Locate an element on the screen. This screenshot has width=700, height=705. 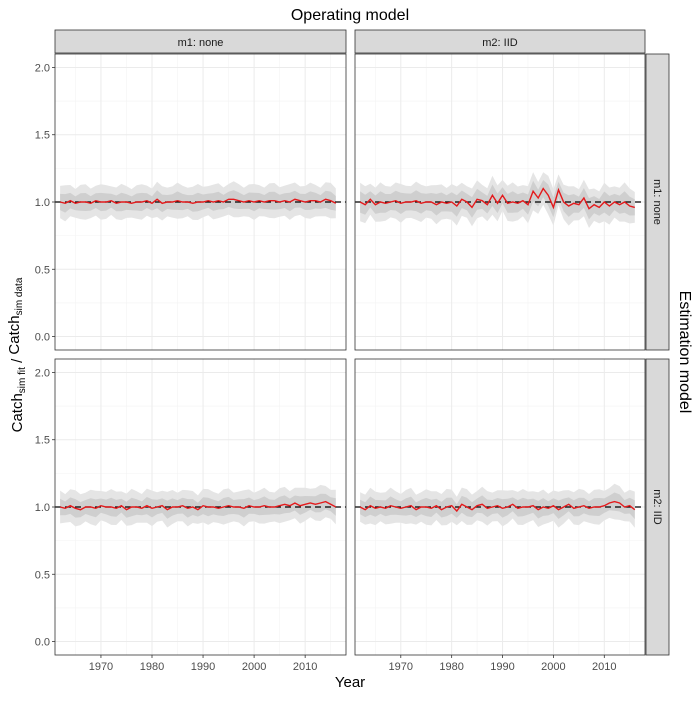
y-axis-label-subscript: sim fit is located at coordinates (22, 380).